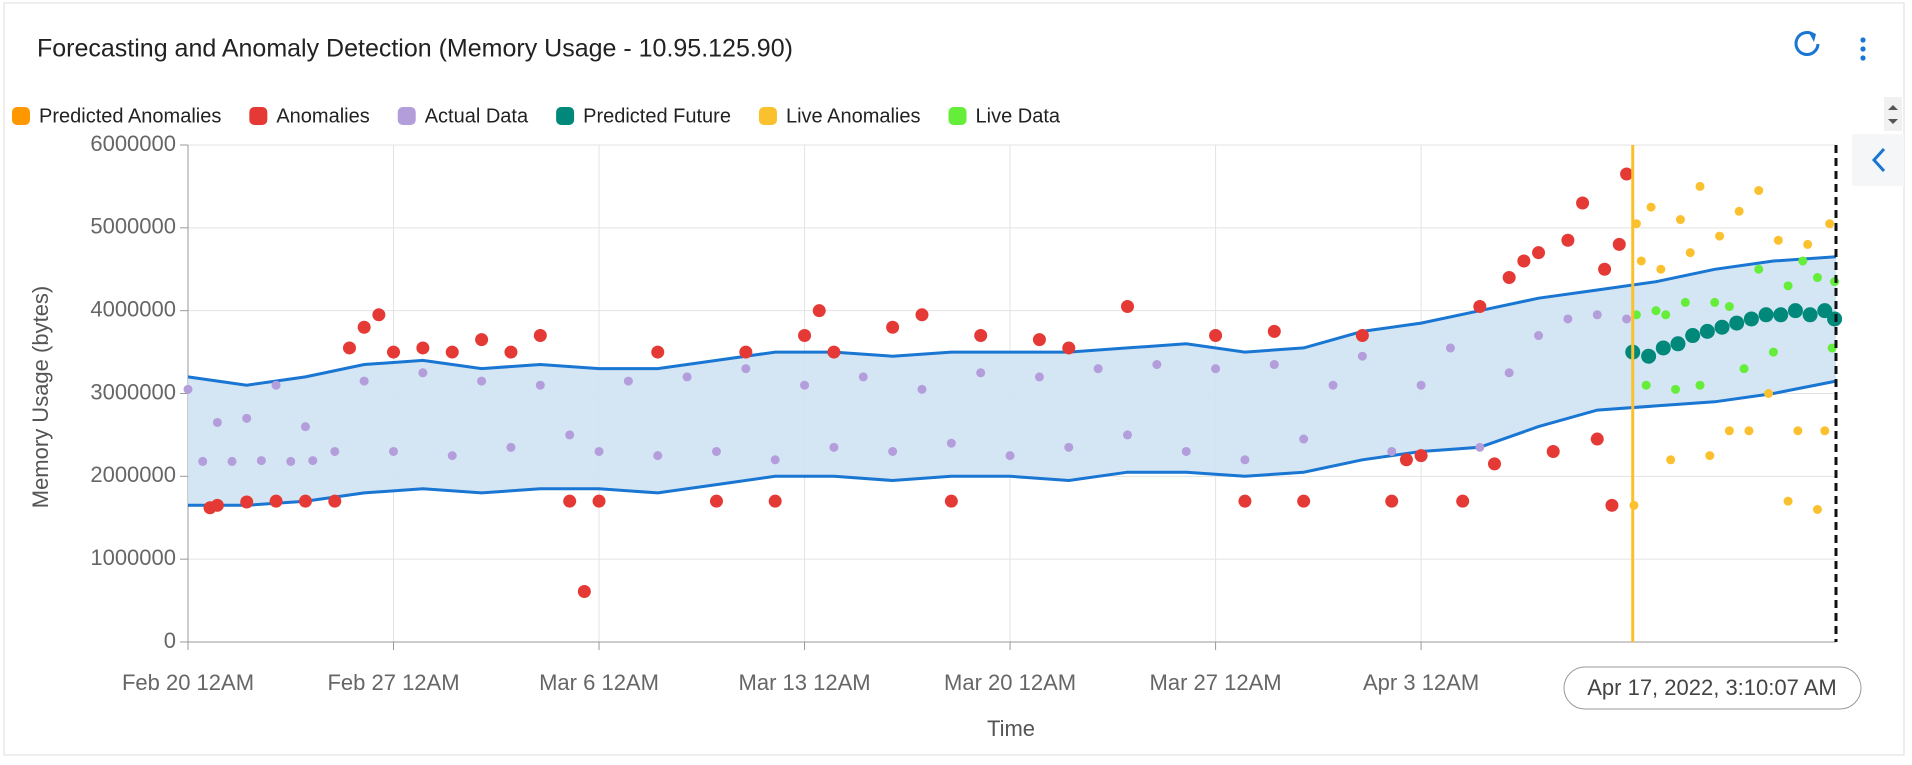  What do you see at coordinates (1712, 688) in the screenshot?
I see `tooltip-box` at bounding box center [1712, 688].